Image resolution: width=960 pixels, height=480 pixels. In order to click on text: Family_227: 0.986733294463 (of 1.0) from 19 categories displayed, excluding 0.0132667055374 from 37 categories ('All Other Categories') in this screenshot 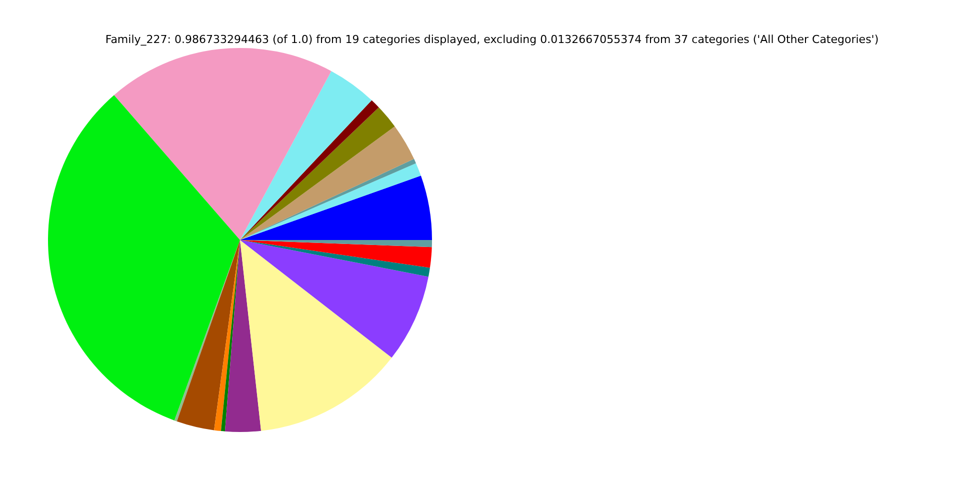, I will do `click(492, 39)`.